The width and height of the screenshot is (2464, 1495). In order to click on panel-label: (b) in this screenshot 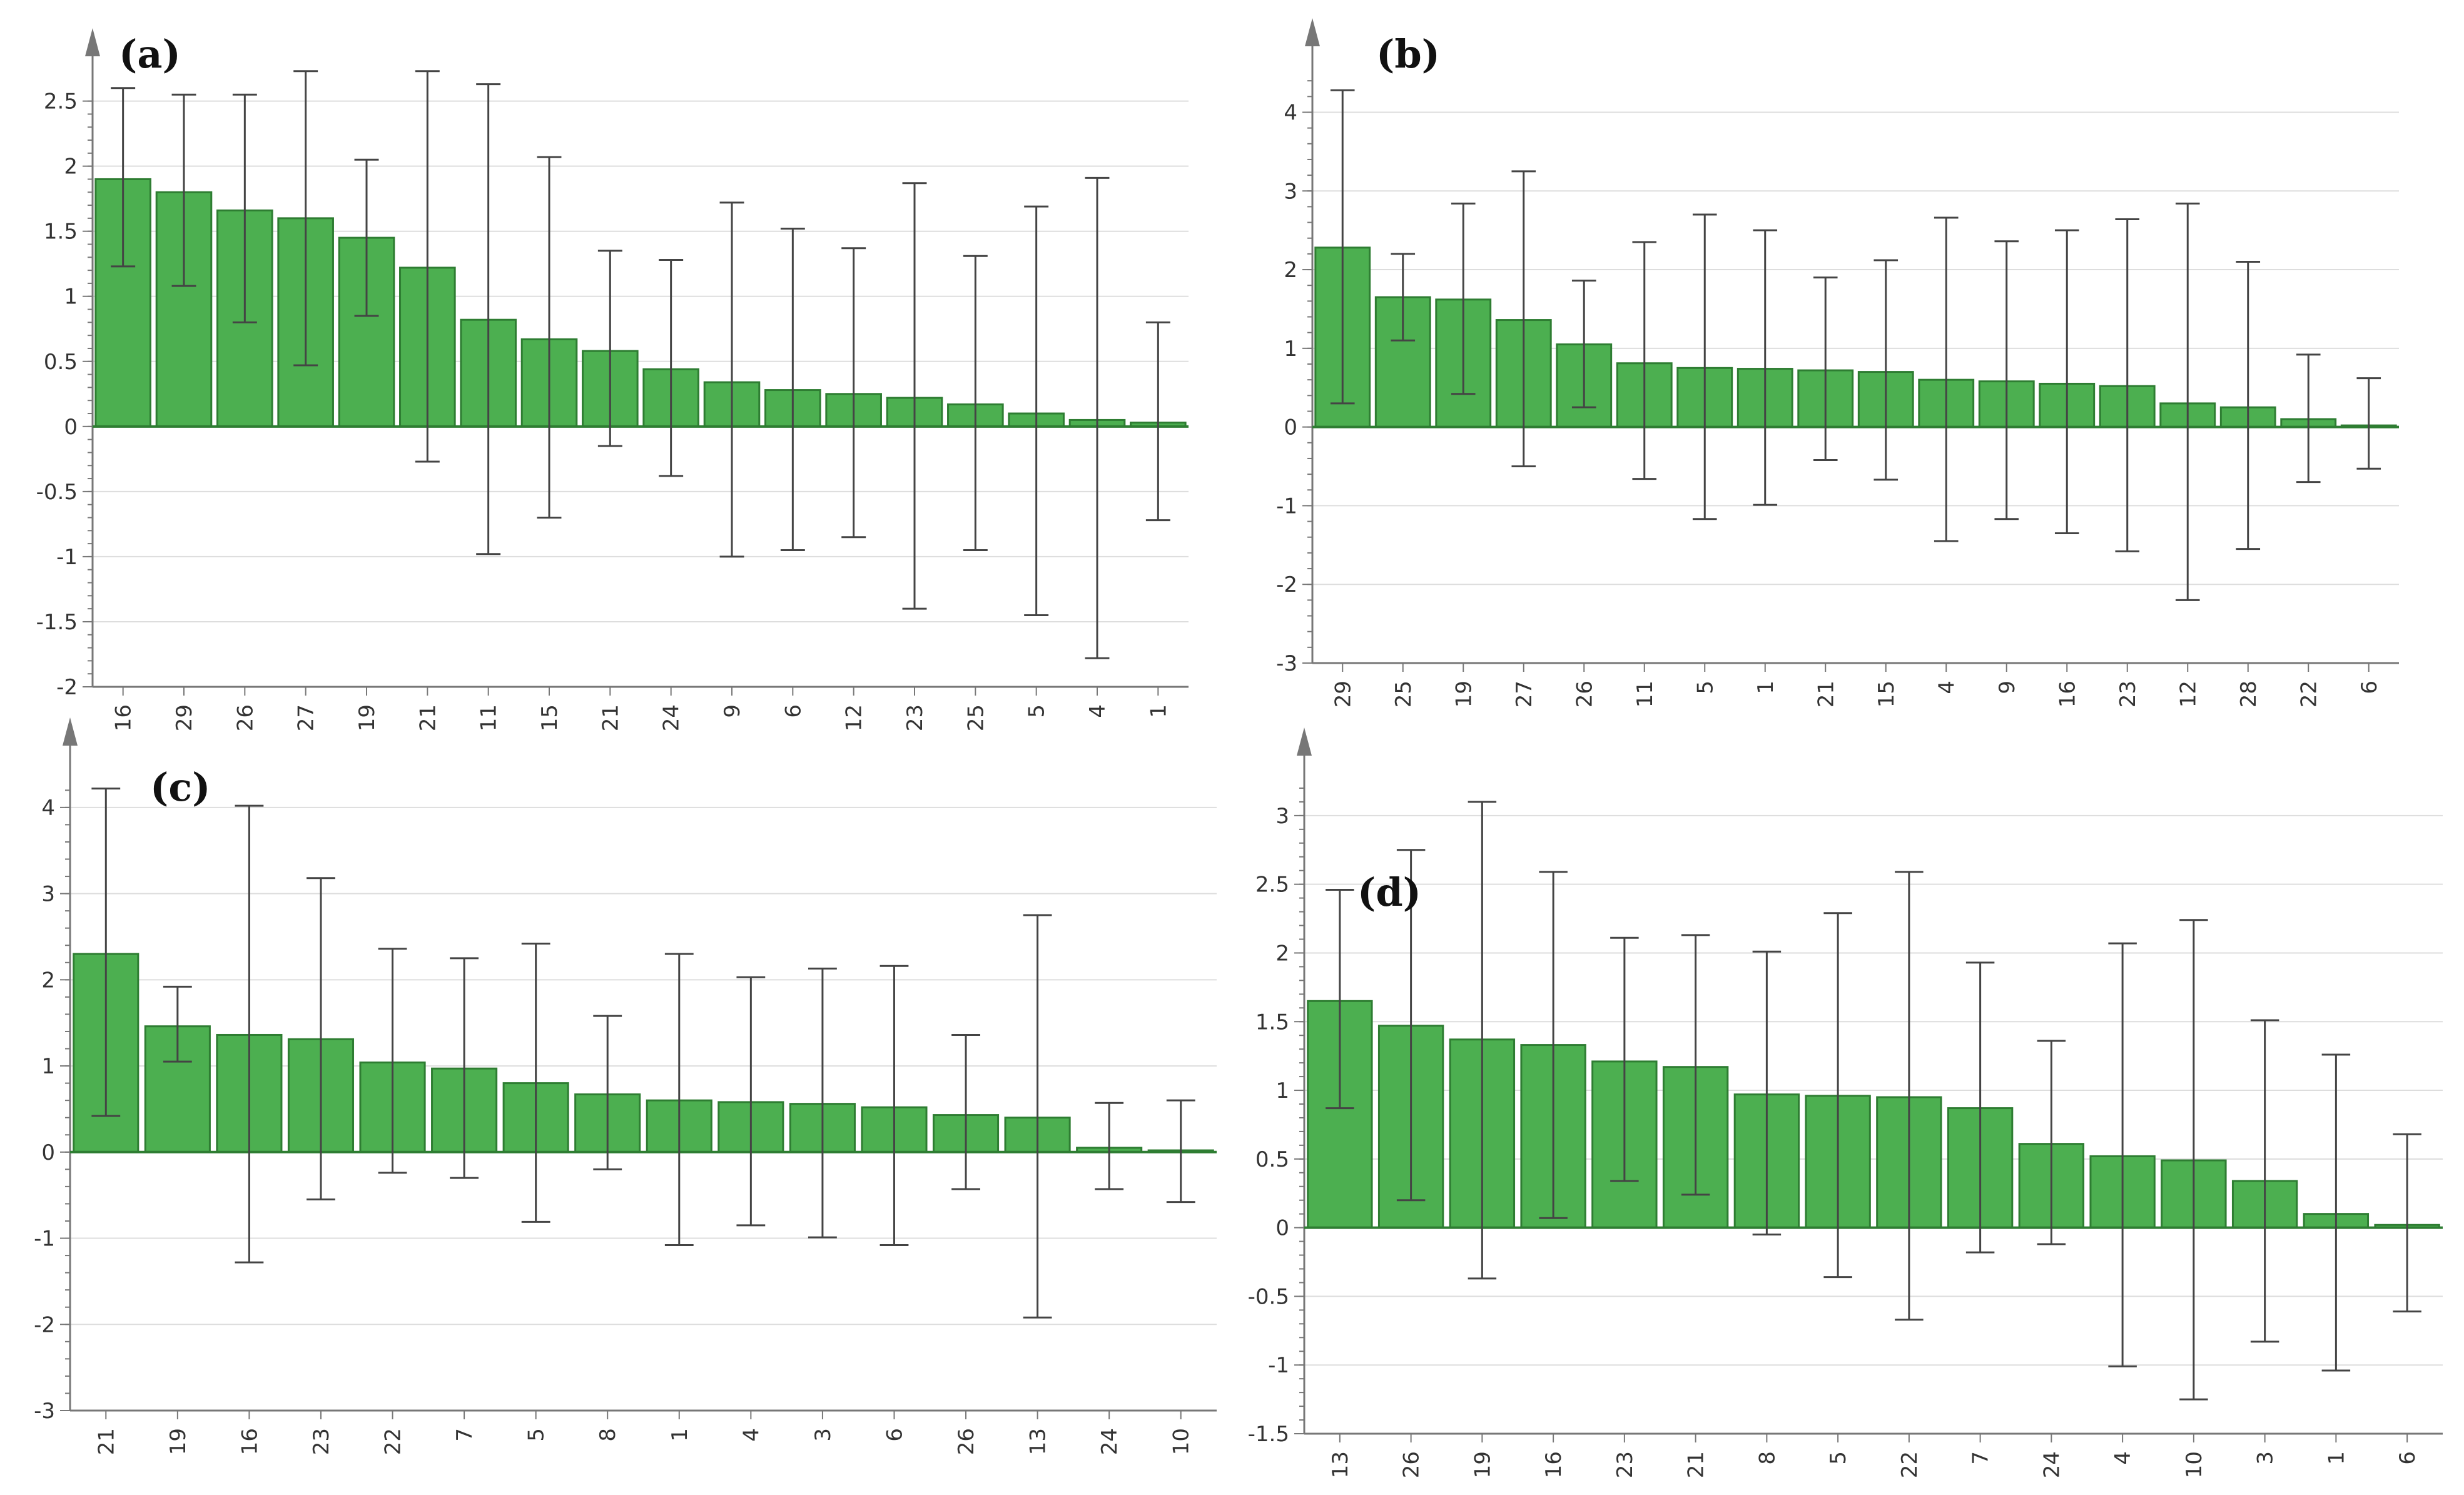, I will do `click(1408, 54)`.